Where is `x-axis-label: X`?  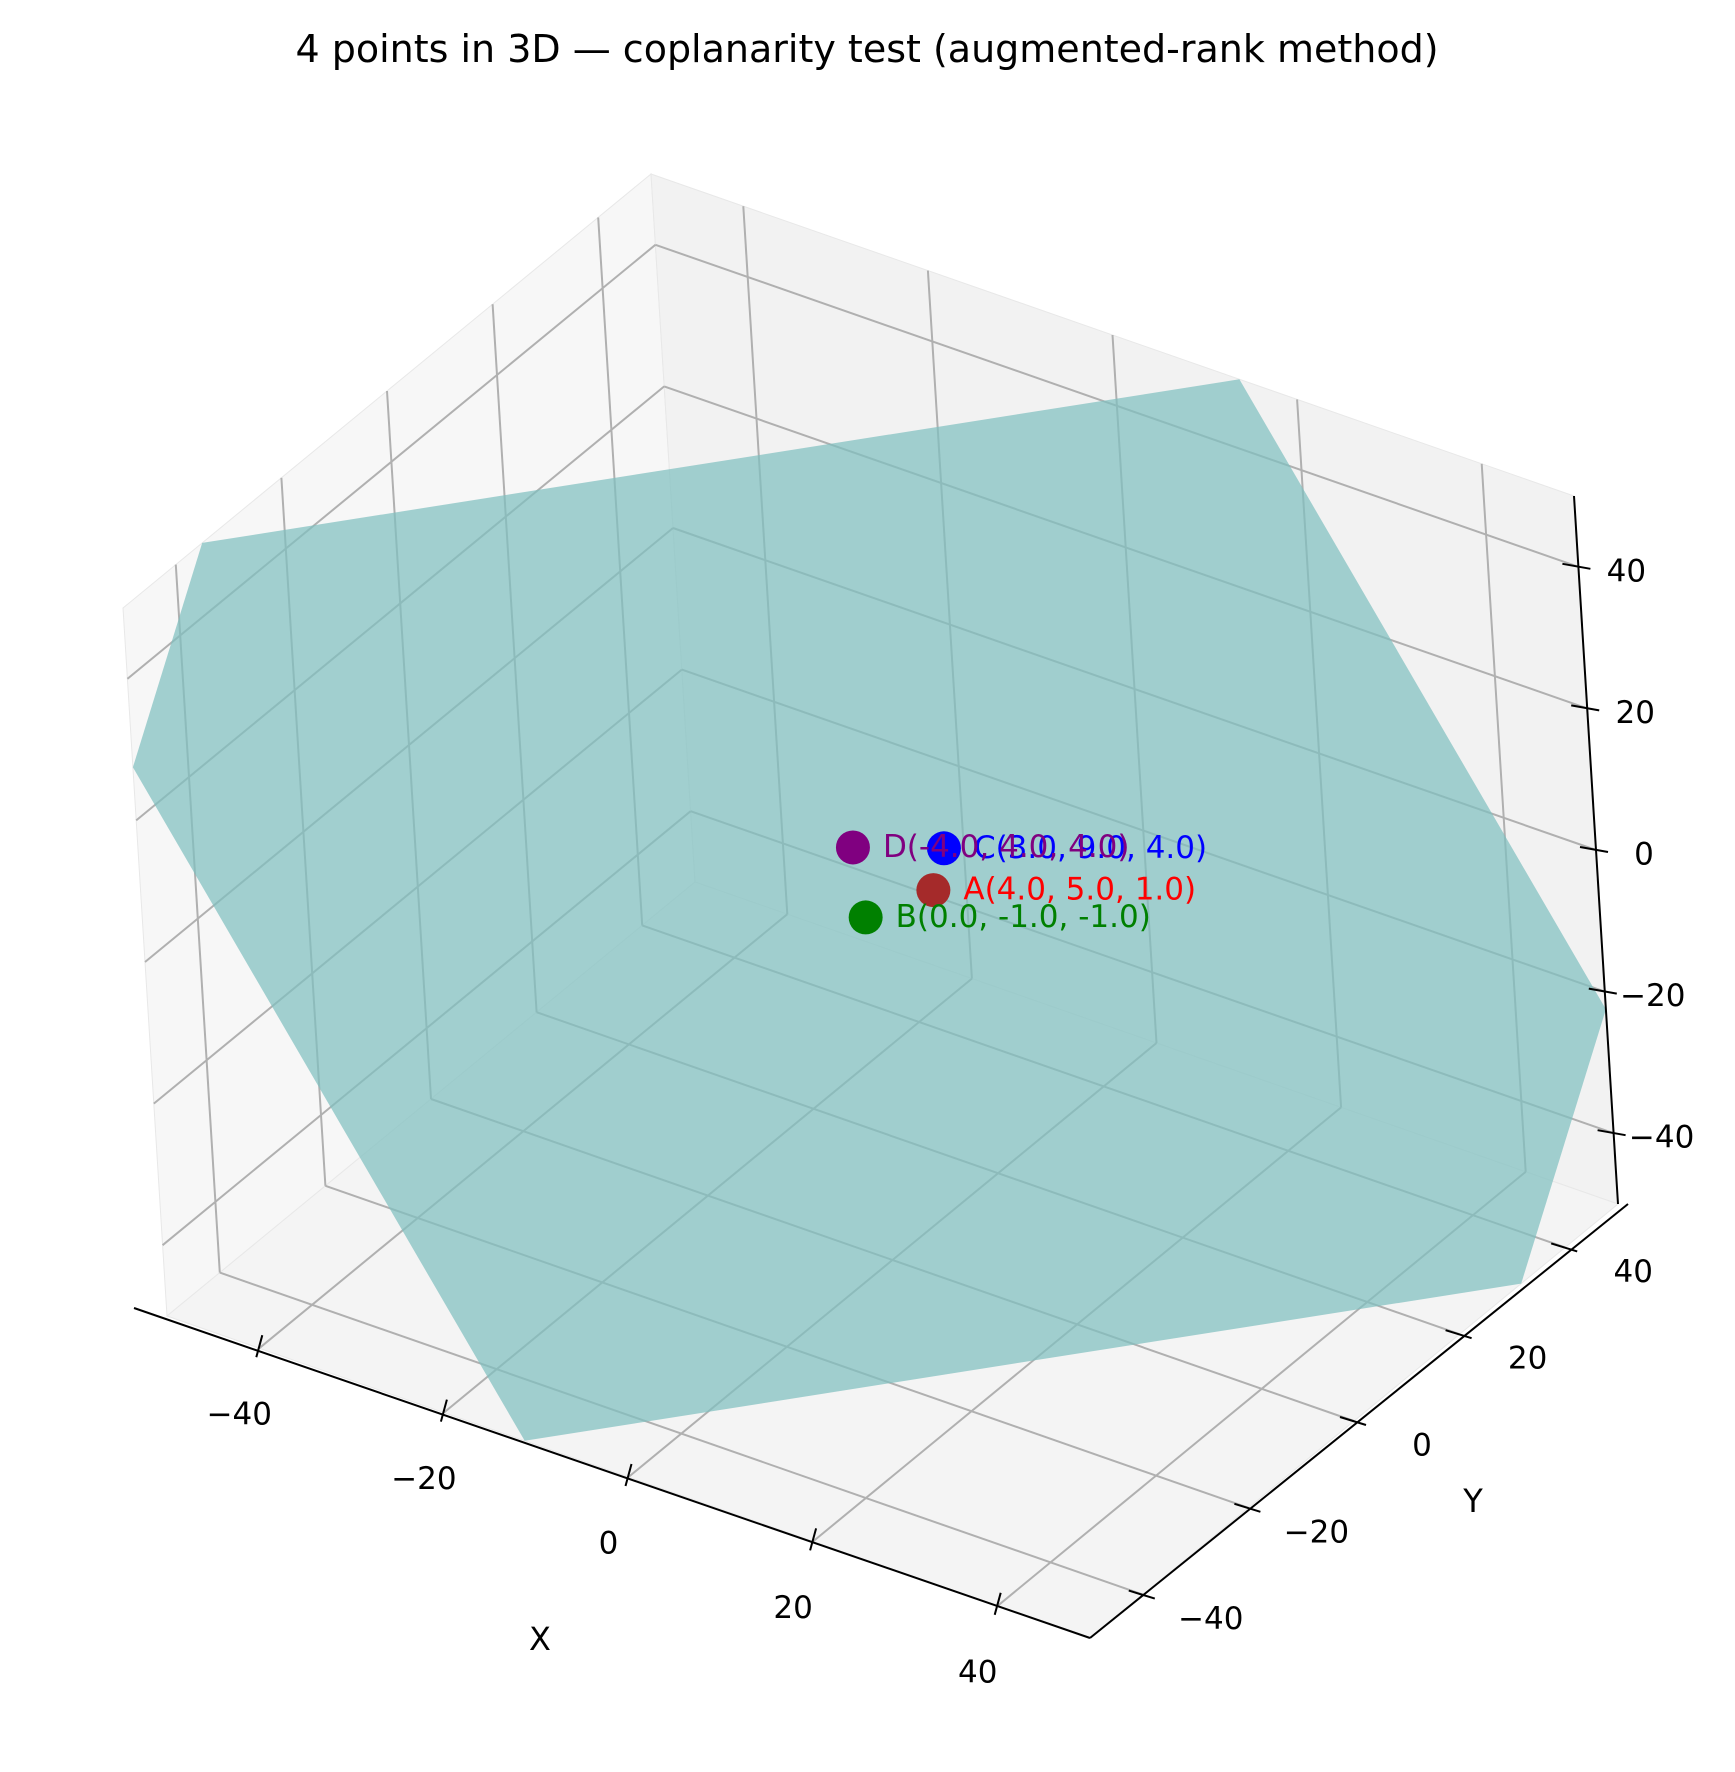 x-axis-label: X is located at coordinates (540, 1639).